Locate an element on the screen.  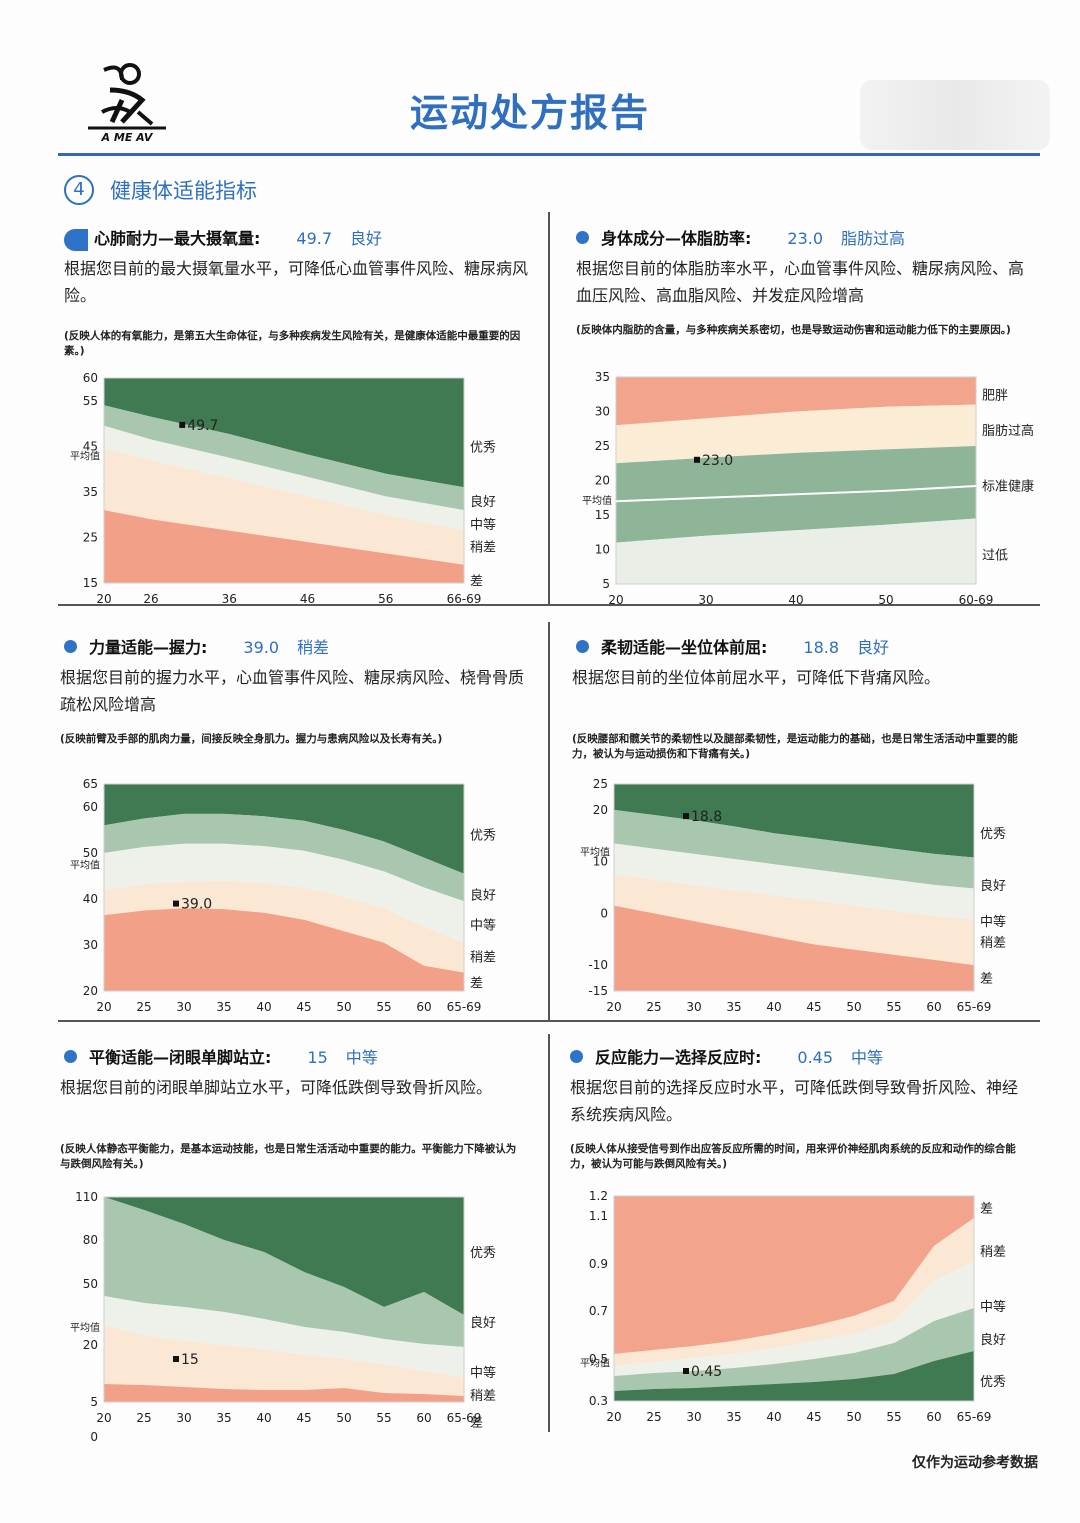
value-marker-label: 23.0 is located at coordinates (717, 461).